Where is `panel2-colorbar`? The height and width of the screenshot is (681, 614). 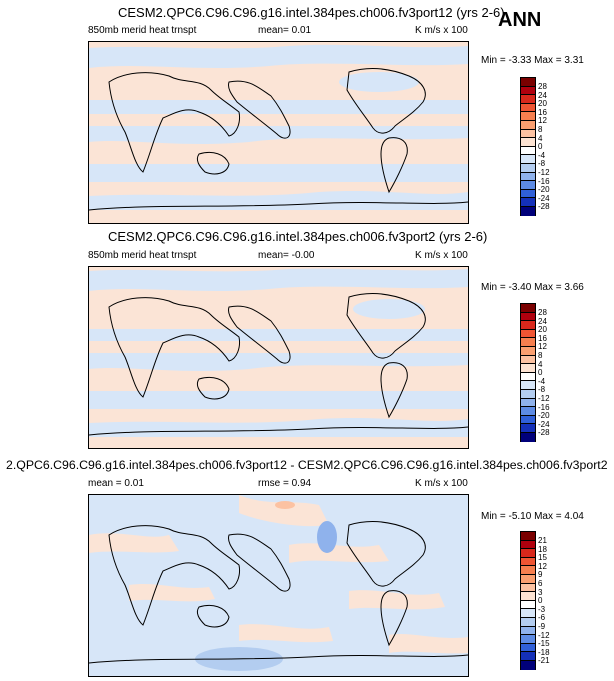
panel2-colorbar is located at coordinates (528, 372).